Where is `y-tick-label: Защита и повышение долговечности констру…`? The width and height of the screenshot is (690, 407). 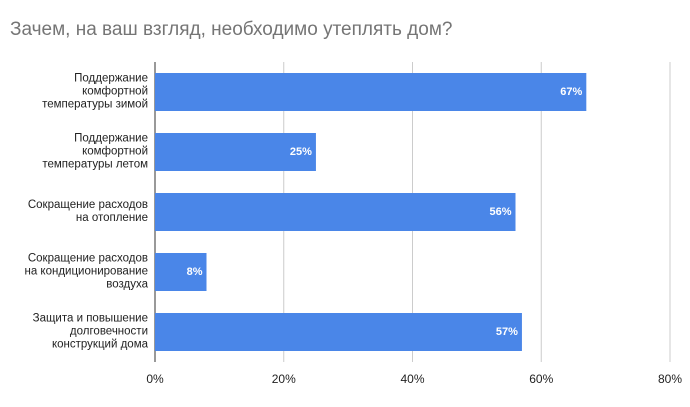 y-tick-label: Защита и повышение долговечности констру… is located at coordinates (90, 331).